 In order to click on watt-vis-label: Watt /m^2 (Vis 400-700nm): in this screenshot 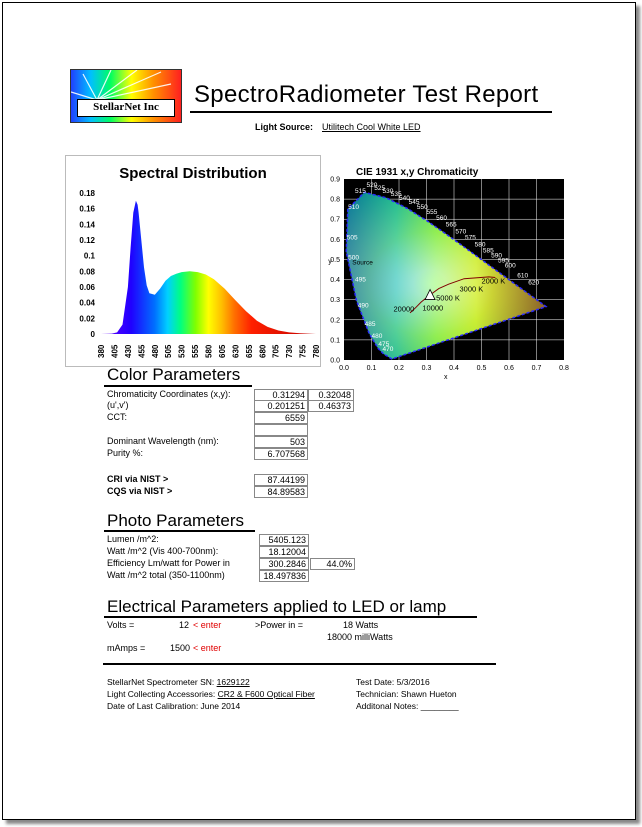, I will do `click(163, 551)`.